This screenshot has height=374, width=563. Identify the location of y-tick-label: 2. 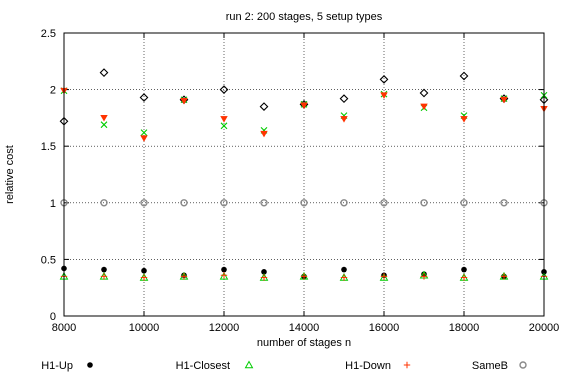
(53, 91).